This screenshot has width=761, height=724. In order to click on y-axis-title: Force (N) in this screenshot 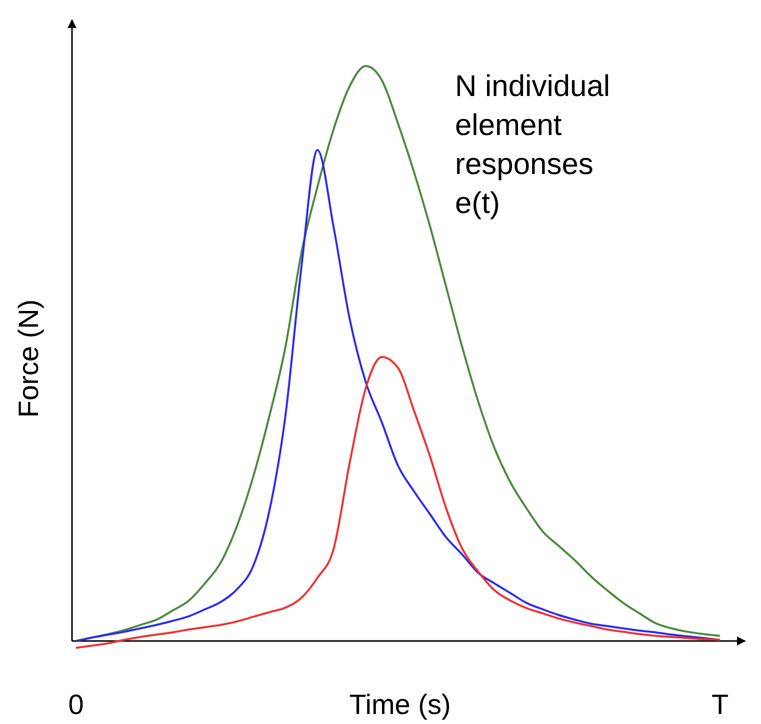, I will do `click(28, 358)`.